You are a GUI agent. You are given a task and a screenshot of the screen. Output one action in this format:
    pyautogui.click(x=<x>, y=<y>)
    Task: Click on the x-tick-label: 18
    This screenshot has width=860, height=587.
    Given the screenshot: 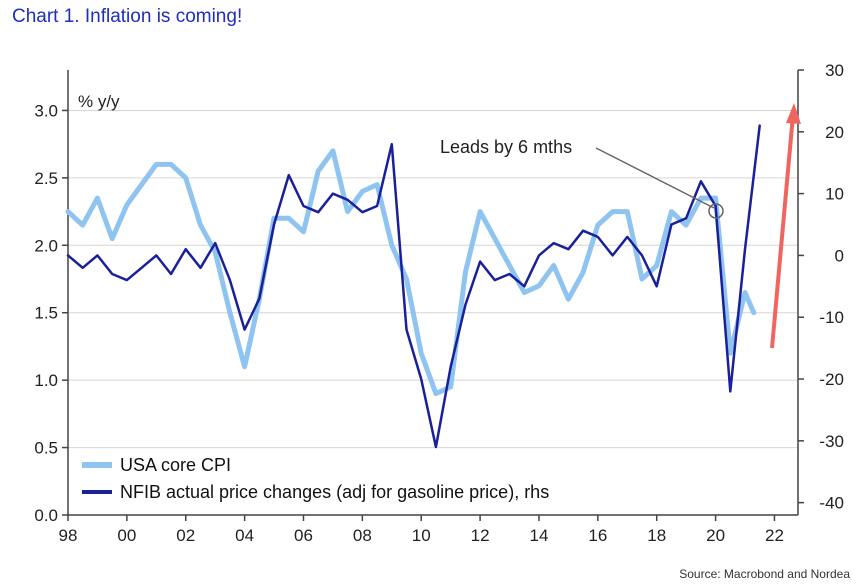 What is the action you would take?
    pyautogui.click(x=656, y=535)
    